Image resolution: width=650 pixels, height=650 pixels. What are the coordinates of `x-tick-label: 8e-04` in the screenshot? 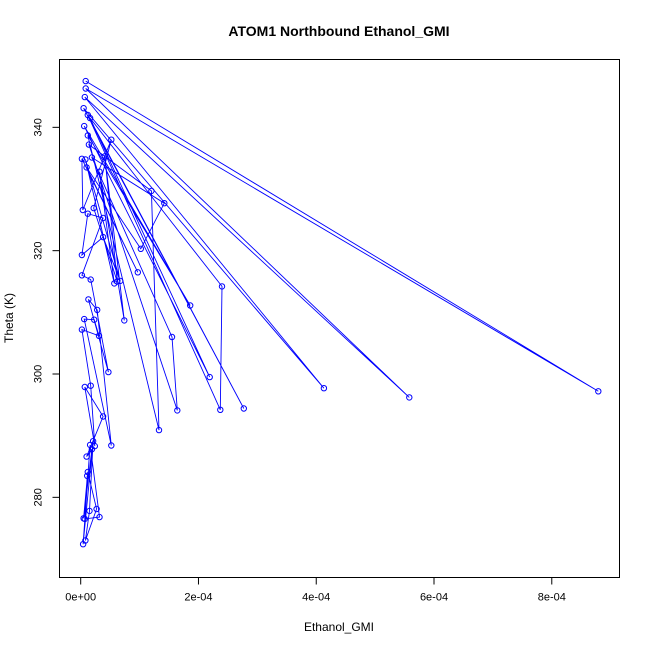 It's located at (552, 598).